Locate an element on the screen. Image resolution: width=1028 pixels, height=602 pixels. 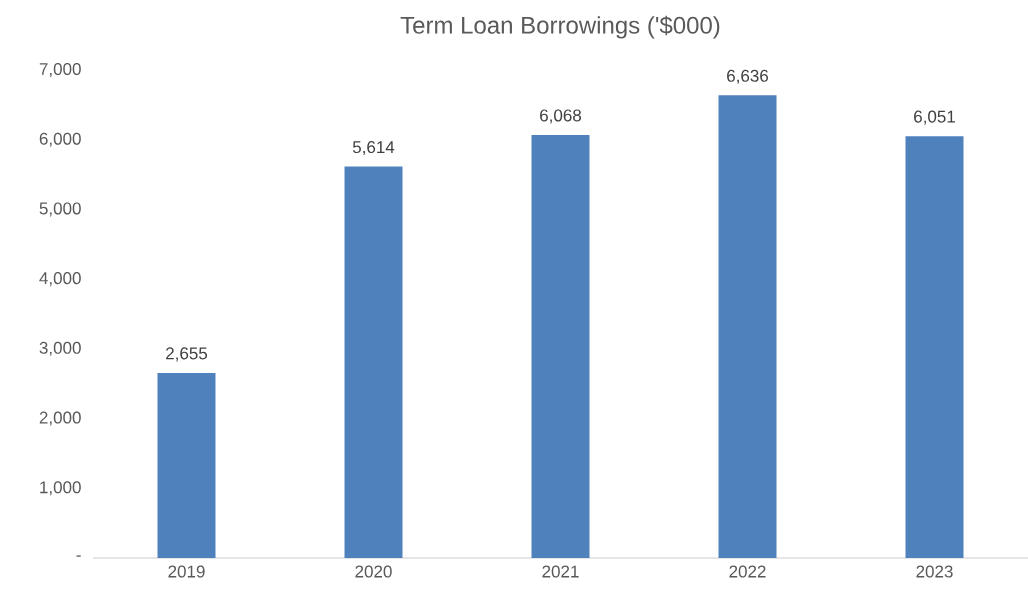
chart-title: Term Loan Borrowings ('$000) is located at coordinates (560, 27).